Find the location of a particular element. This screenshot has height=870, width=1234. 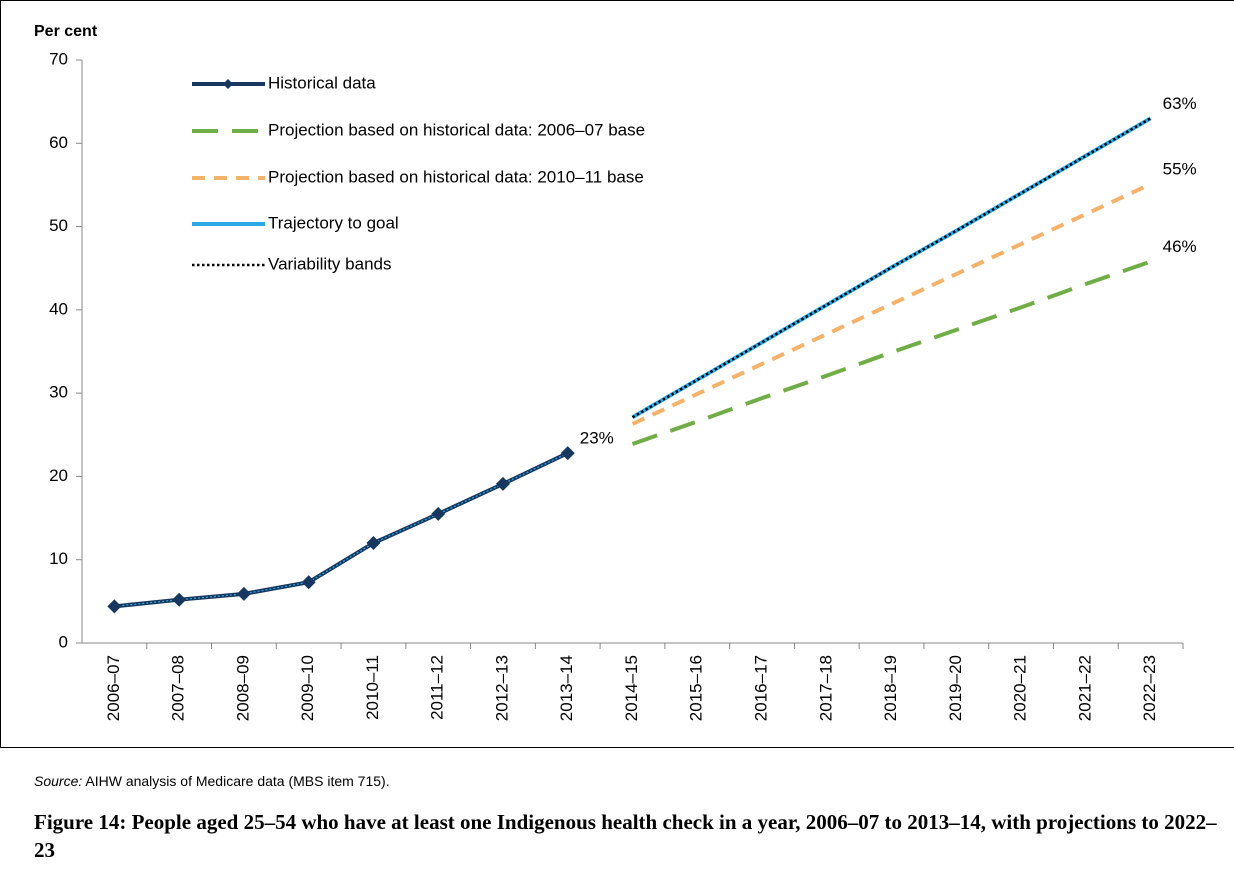

x-tick-label: 2008–09 is located at coordinates (242, 688).